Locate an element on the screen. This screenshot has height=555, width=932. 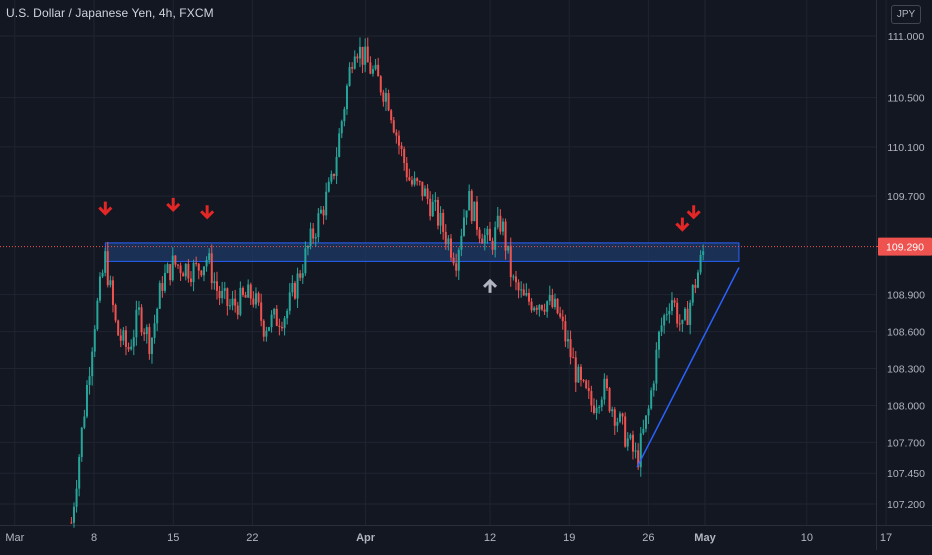
y-tick-label: 110.500 is located at coordinates (905, 99).